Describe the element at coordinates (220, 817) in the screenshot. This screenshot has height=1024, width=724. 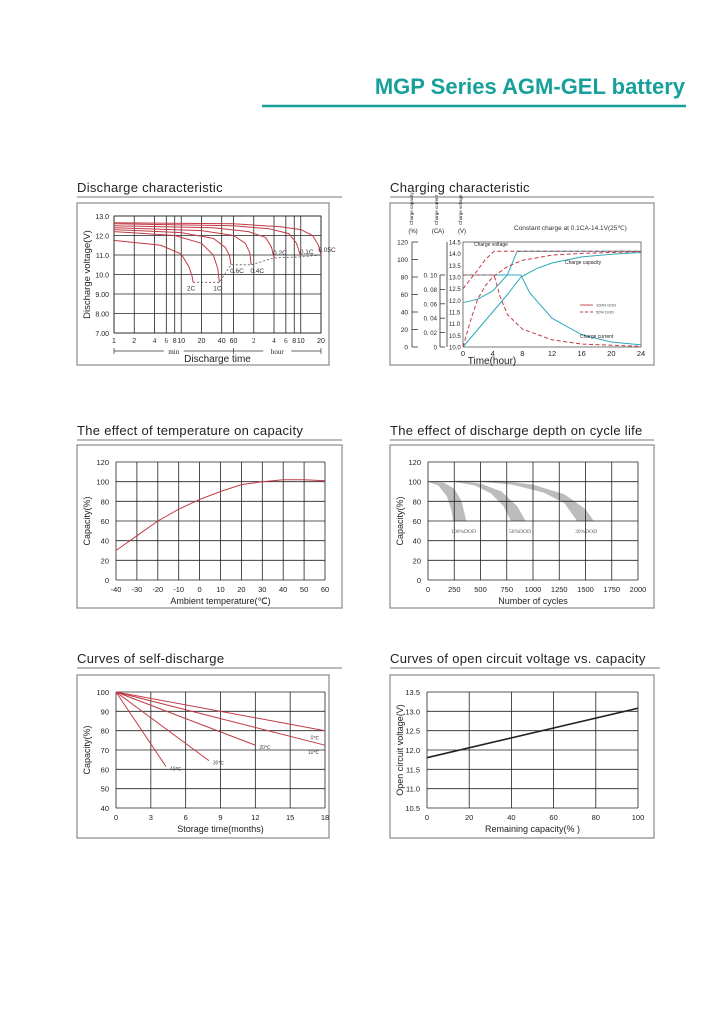
I see `x-tick-label: 9` at that location.